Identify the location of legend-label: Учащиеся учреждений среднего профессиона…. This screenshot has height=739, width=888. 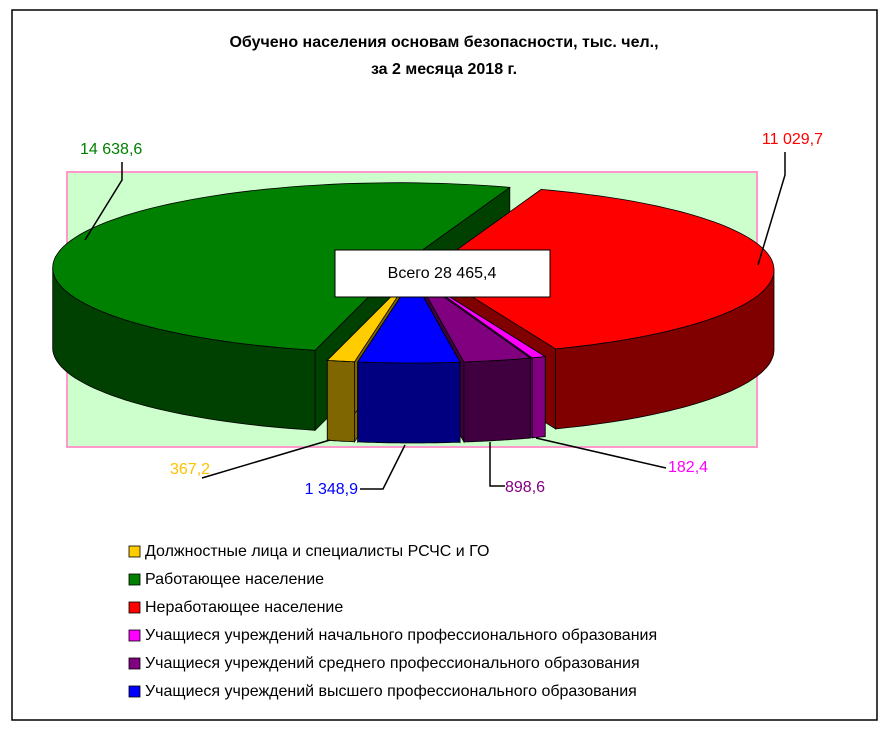
(392, 663).